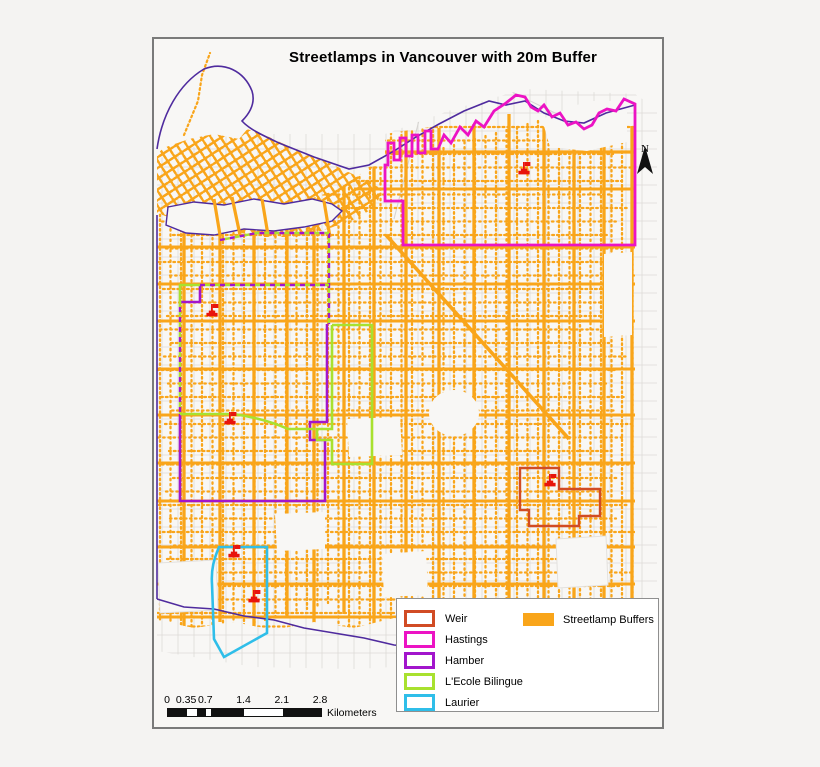  I want to click on map-title: Streetlamps in Vancouver with 20m Buffer, so click(443, 57).